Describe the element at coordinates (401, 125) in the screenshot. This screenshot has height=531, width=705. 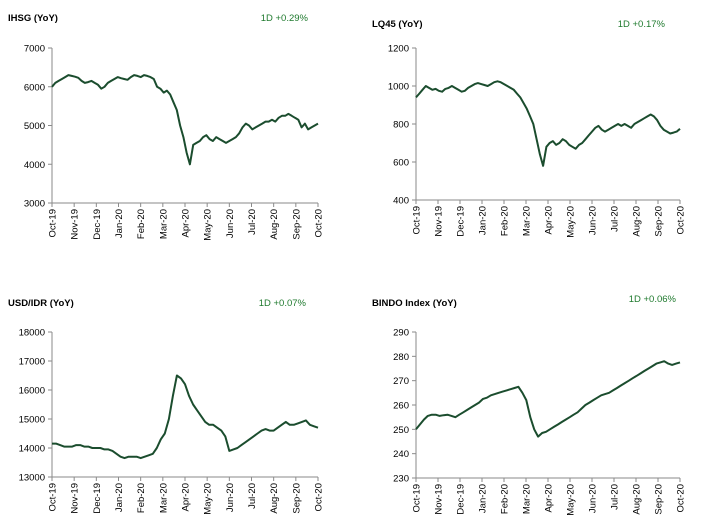
I see `y-tick-label: 800` at that location.